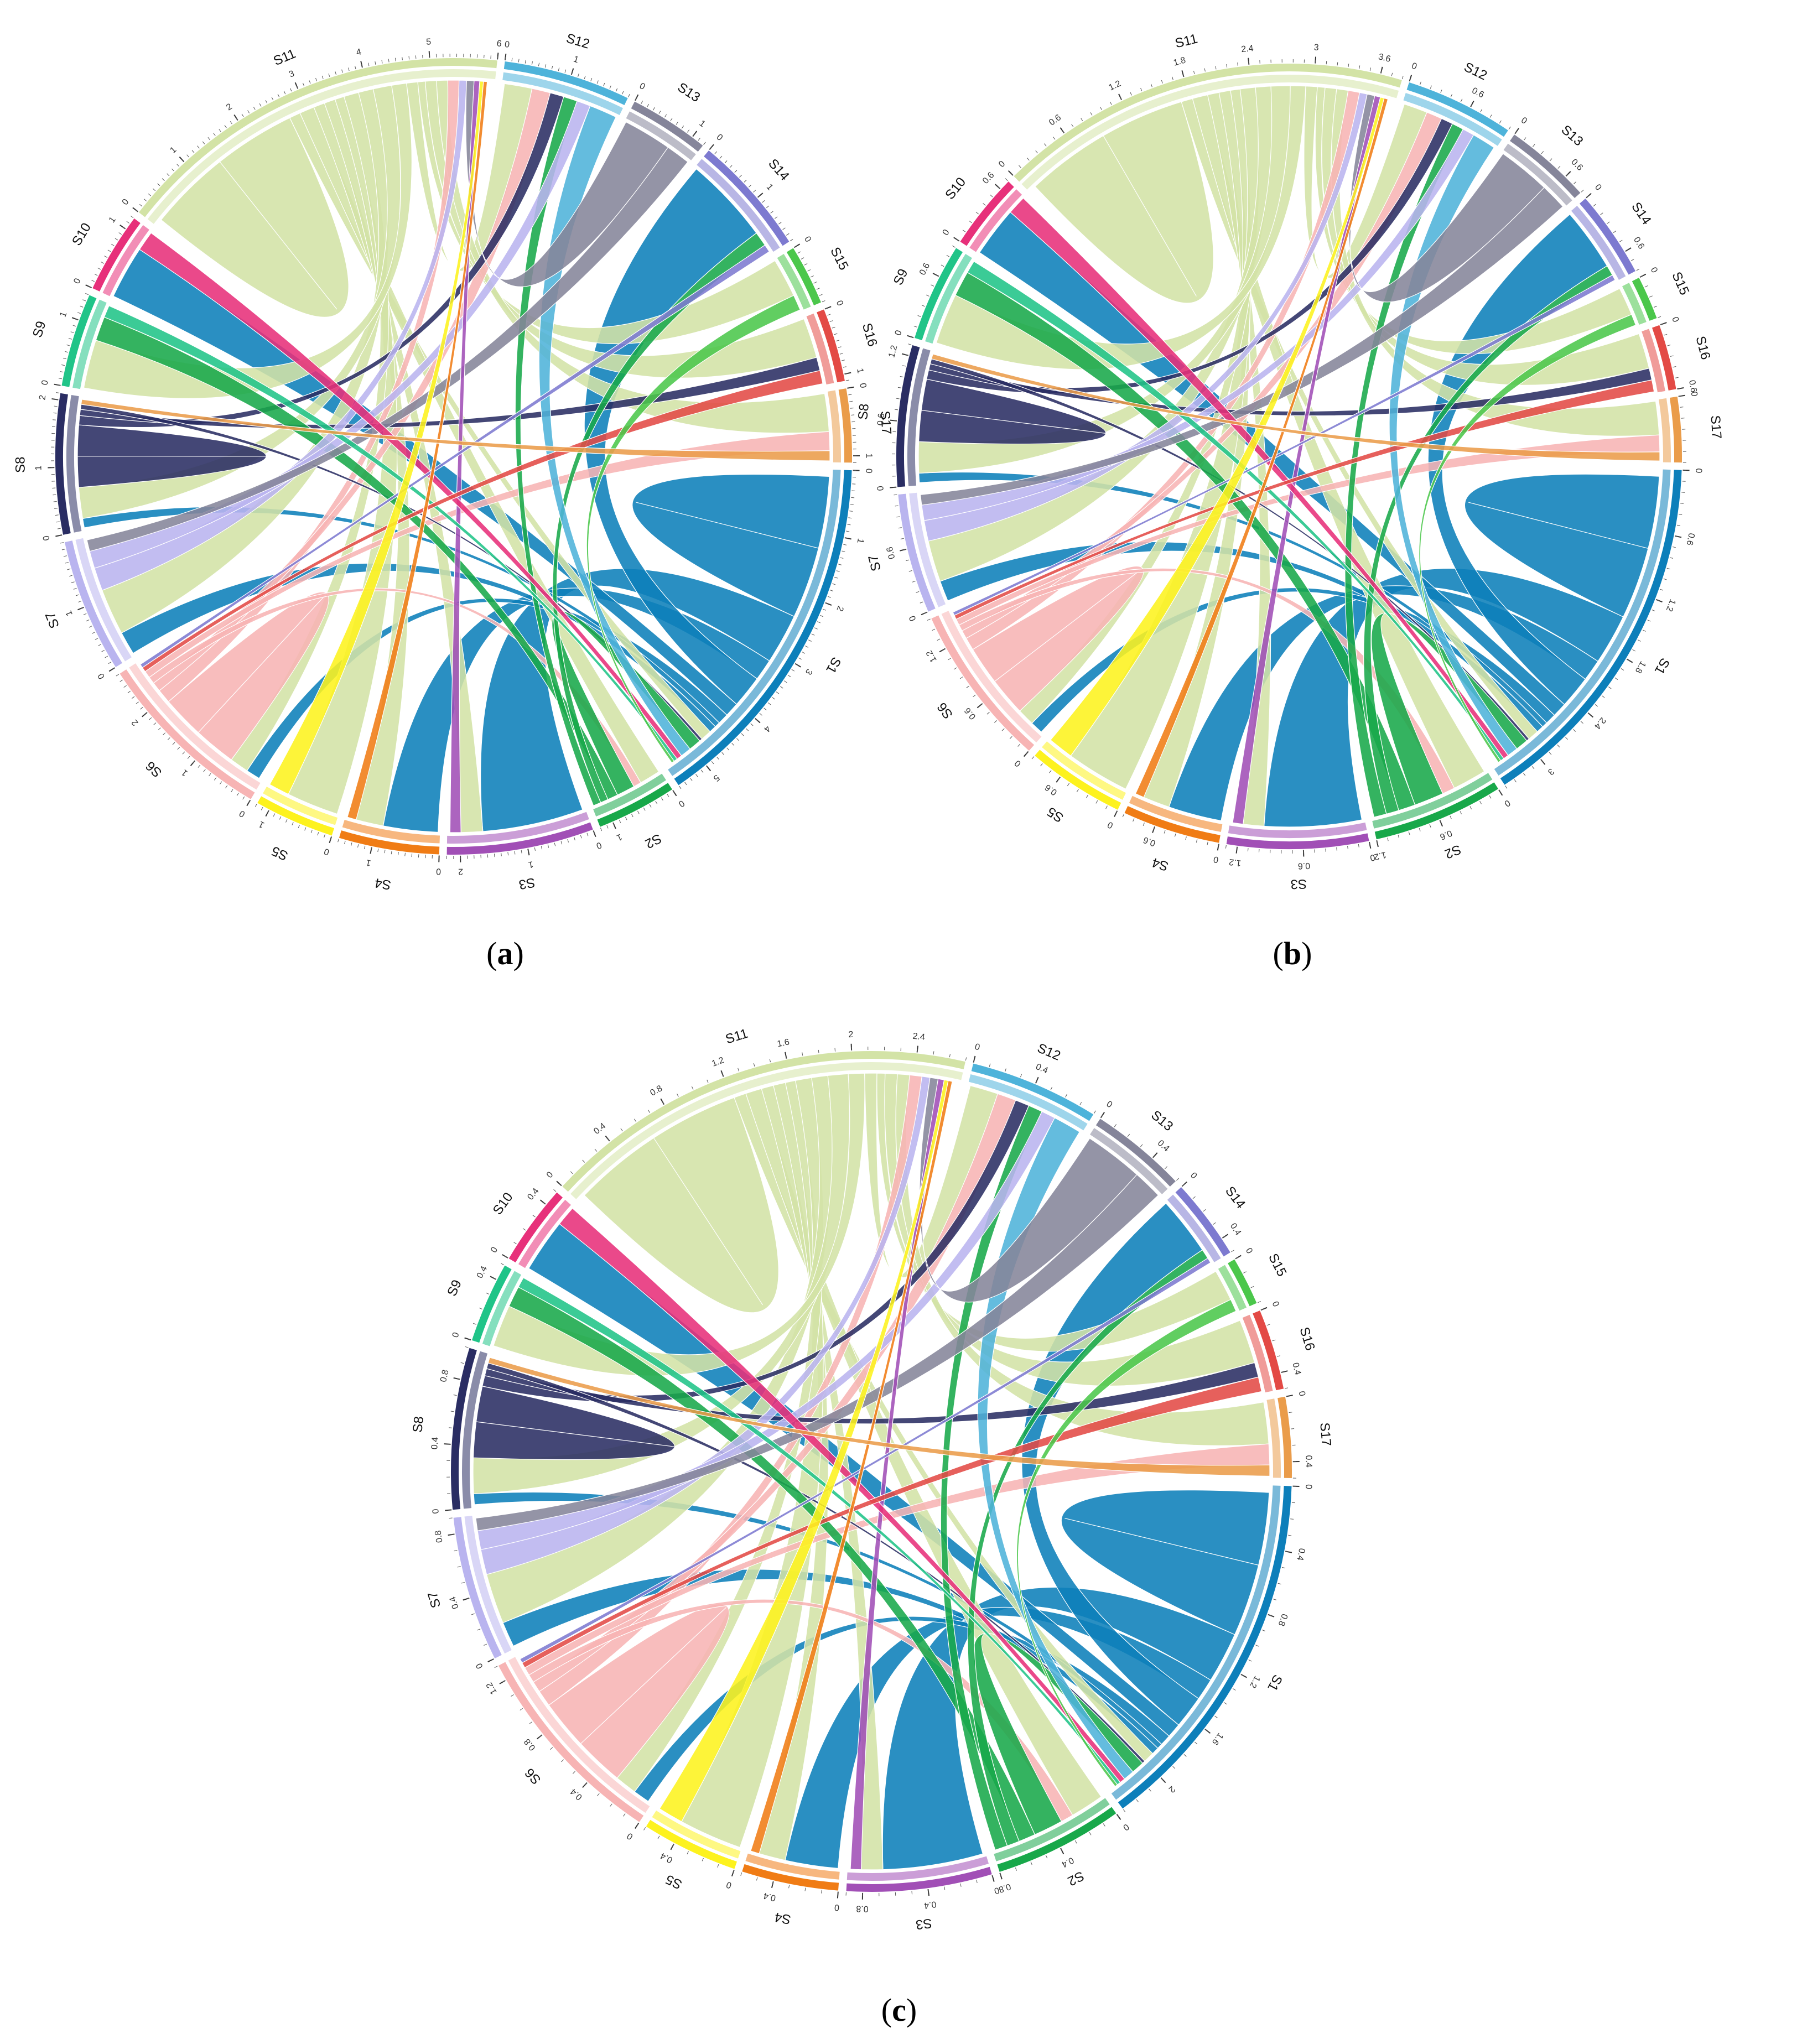 The height and width of the screenshot is (2044, 1802). Describe the element at coordinates (1383, 703) in the screenshot. I see `chord-S1-S4` at that location.